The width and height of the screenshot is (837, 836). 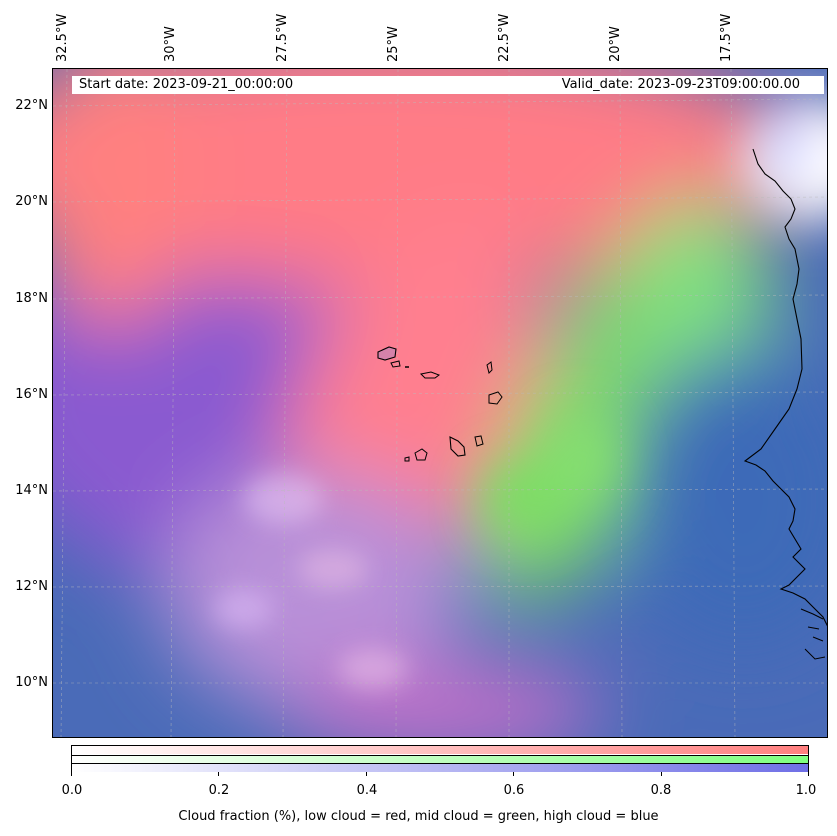 I want to click on colorbar-mid-cloud, so click(x=440, y=759).